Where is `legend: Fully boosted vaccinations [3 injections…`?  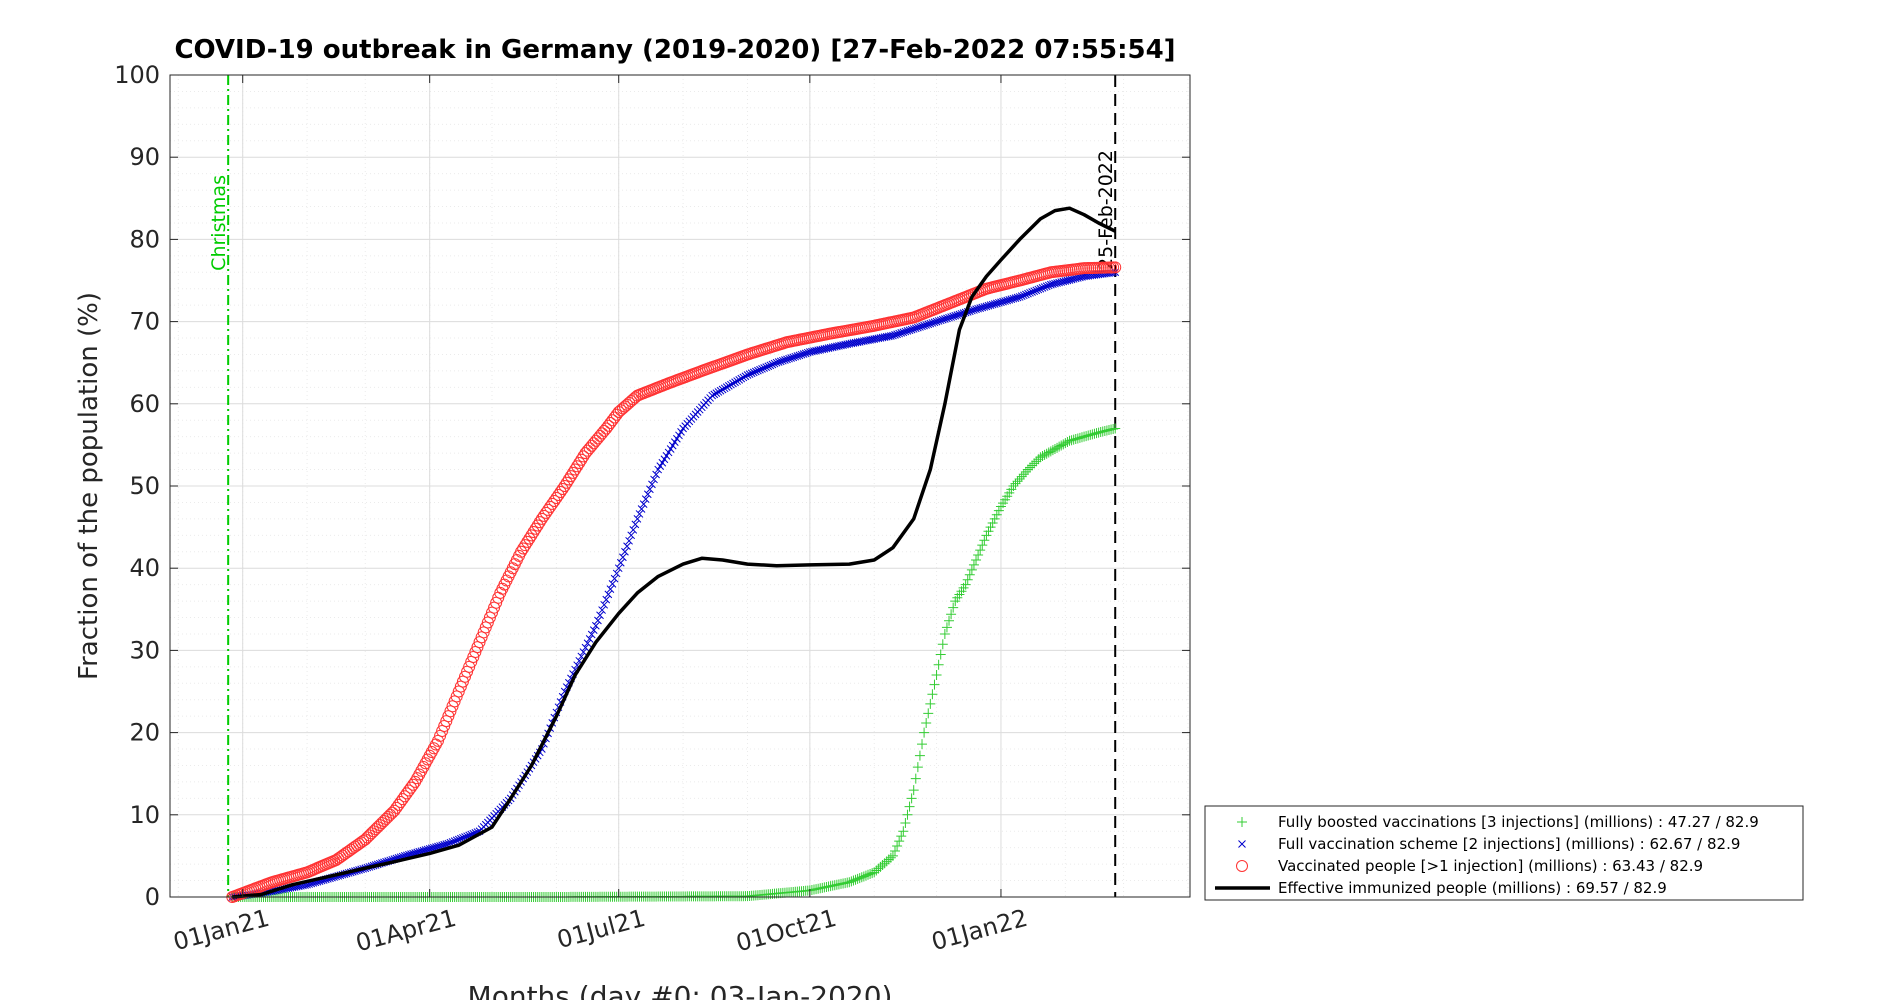
legend: Fully boosted vaccinations [3 injections… is located at coordinates (1504, 853).